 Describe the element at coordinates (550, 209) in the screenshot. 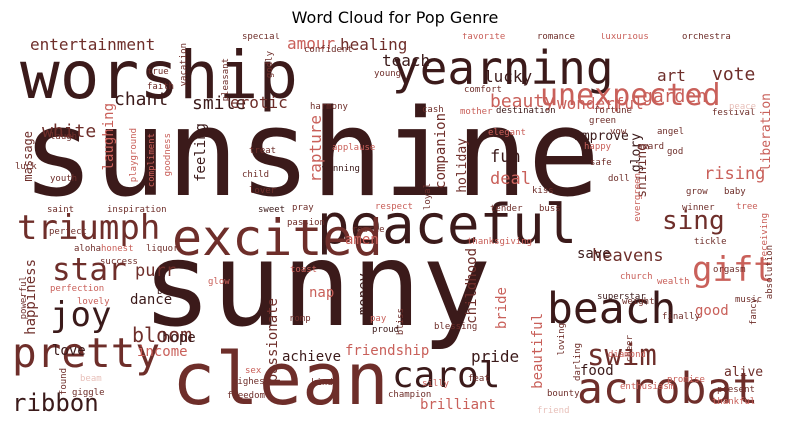

I see `word-buss: buss` at that location.